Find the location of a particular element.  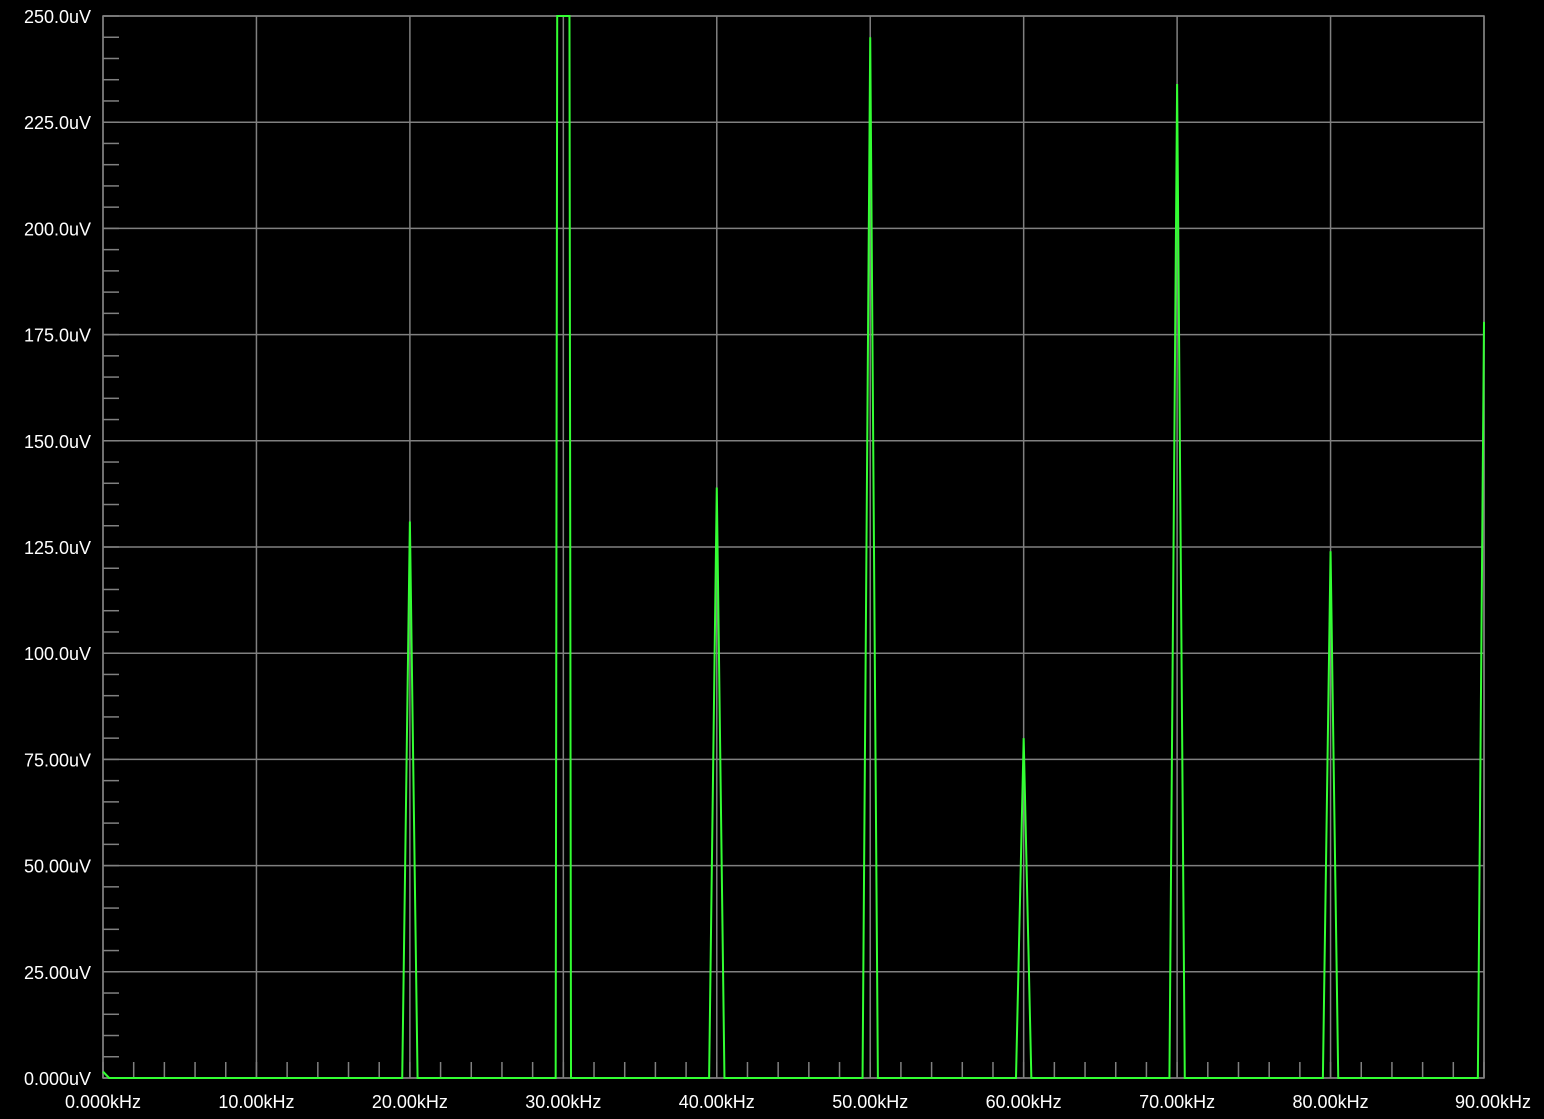

y-tick-label: 175.0uV is located at coordinates (57, 336).